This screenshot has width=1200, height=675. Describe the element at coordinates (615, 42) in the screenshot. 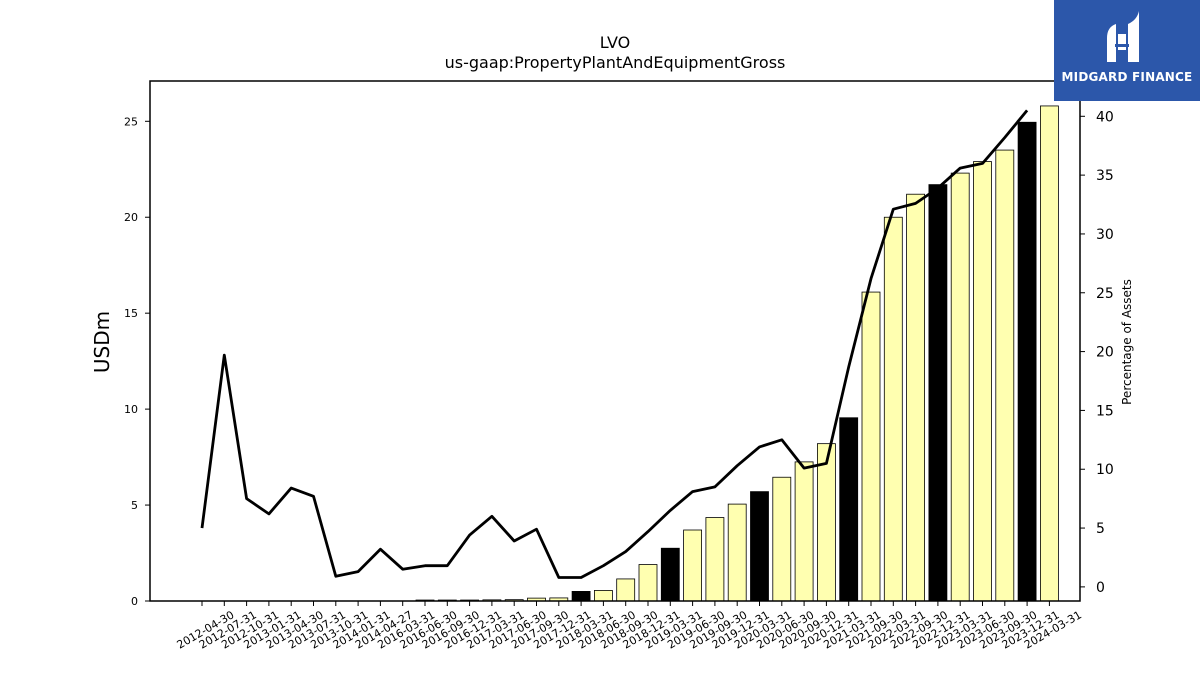

I see `chart-title: LVO` at that location.